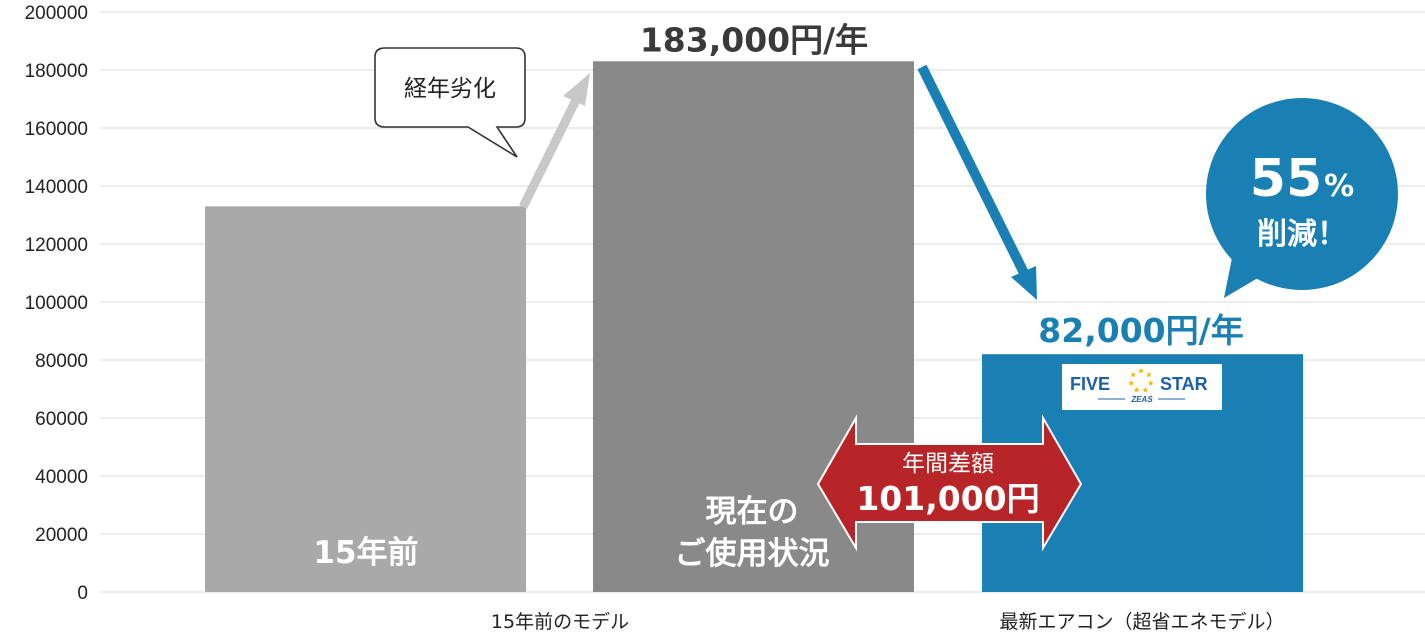 The image size is (1425, 642). Describe the element at coordinates (365, 553) in the screenshot. I see `bar-1-inner-label: 15年前` at that location.